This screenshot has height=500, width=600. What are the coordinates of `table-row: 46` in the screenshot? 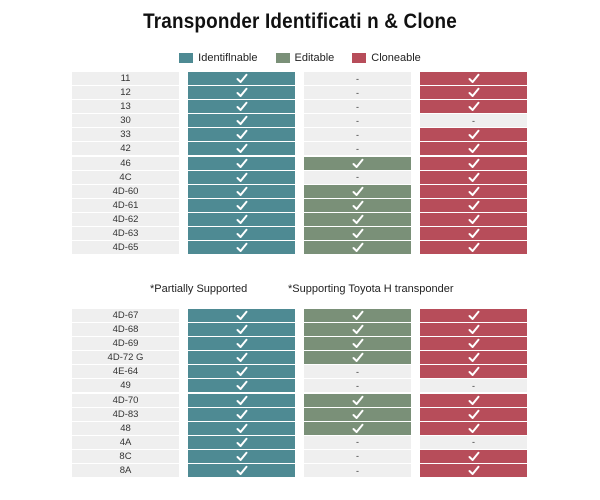 It's located at (299, 163).